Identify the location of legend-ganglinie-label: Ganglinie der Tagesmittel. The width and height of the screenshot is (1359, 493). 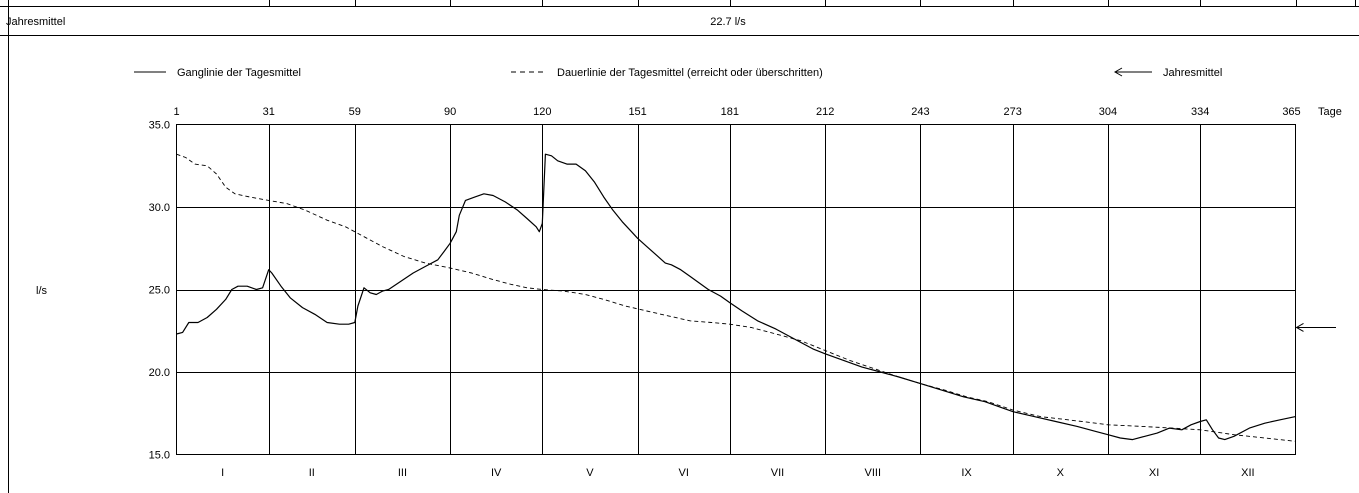
(239, 73).